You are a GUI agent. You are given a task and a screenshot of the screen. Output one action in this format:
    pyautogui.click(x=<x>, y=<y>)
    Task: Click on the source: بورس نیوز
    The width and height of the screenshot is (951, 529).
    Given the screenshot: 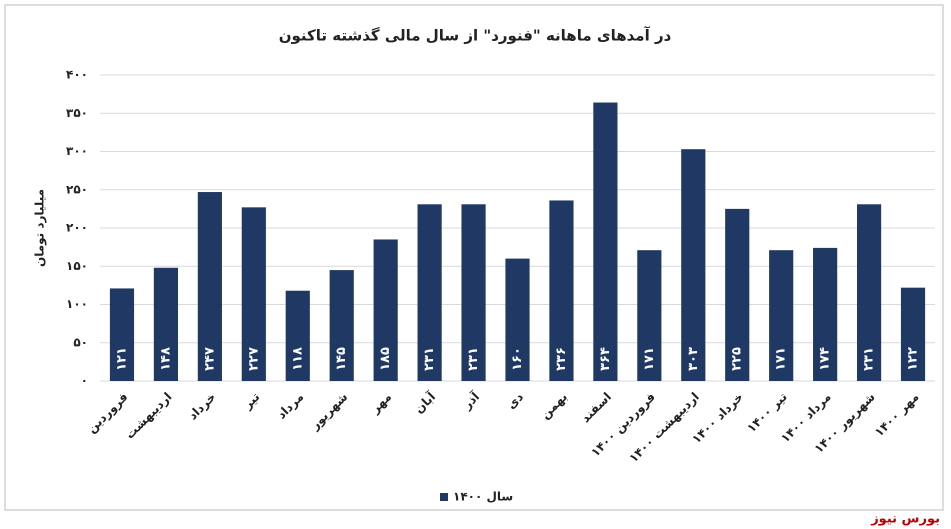 What is the action you would take?
    pyautogui.click(x=905, y=519)
    